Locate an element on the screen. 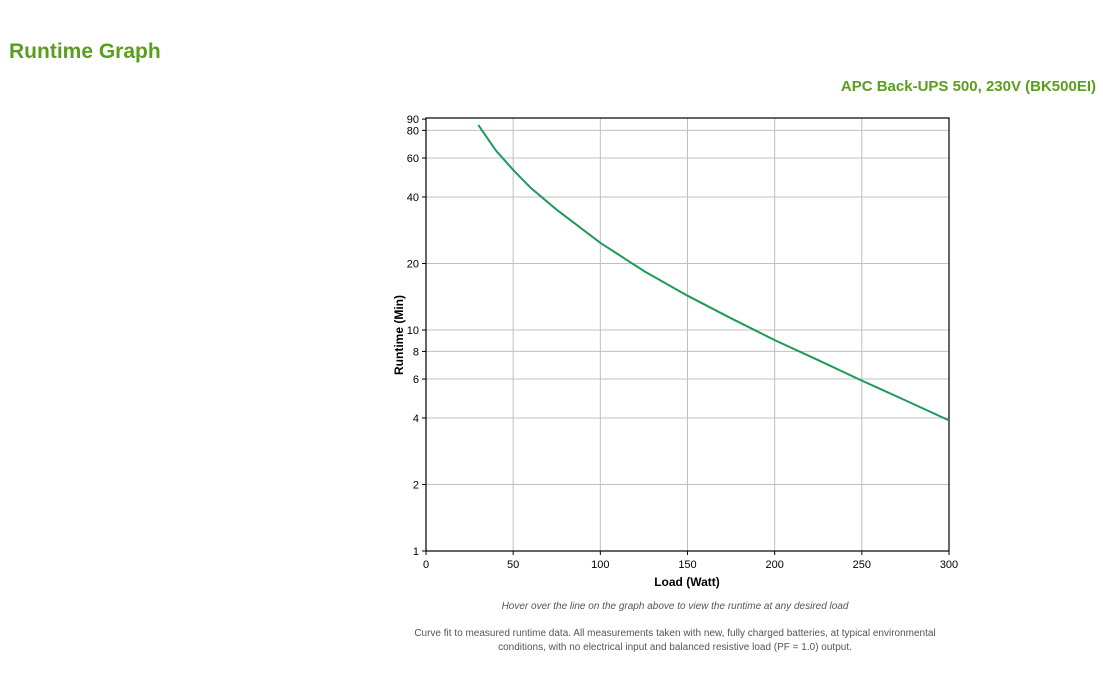  x-axis-label: Load (Watt) is located at coordinates (687, 582).